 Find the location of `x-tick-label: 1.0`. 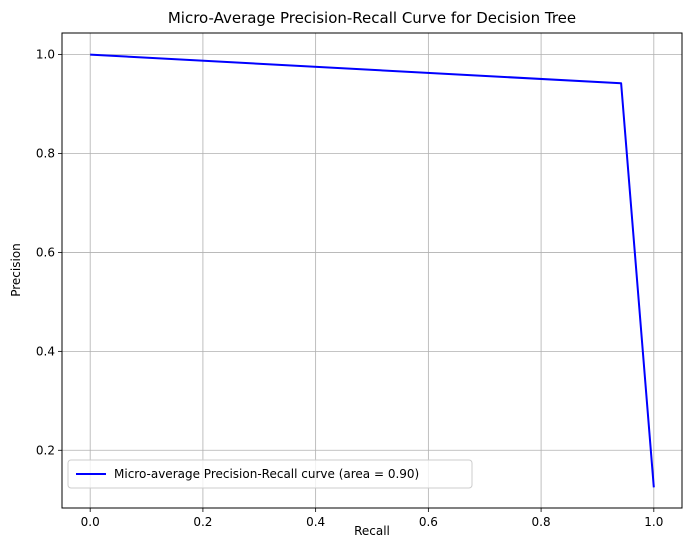

x-tick-label: 1.0 is located at coordinates (653, 522).